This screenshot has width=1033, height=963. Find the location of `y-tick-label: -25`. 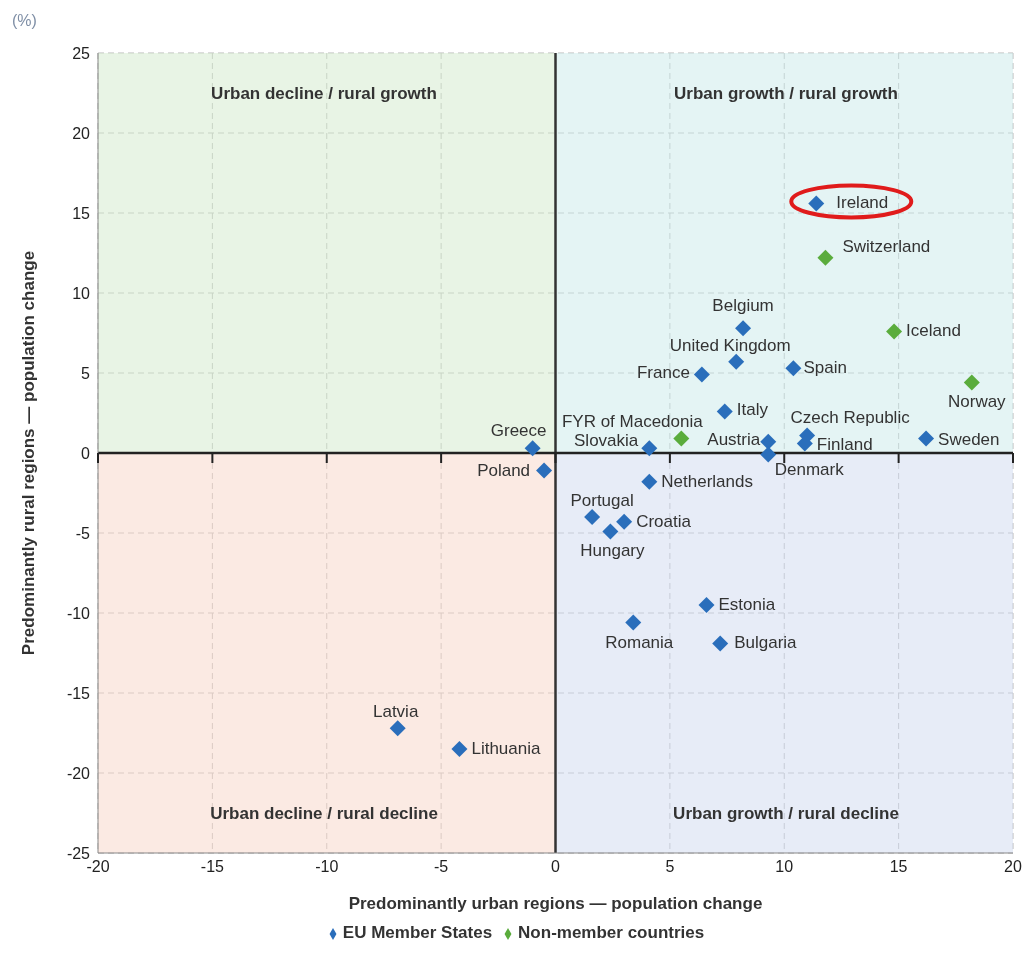

y-tick-label: -25 is located at coordinates (78, 853).